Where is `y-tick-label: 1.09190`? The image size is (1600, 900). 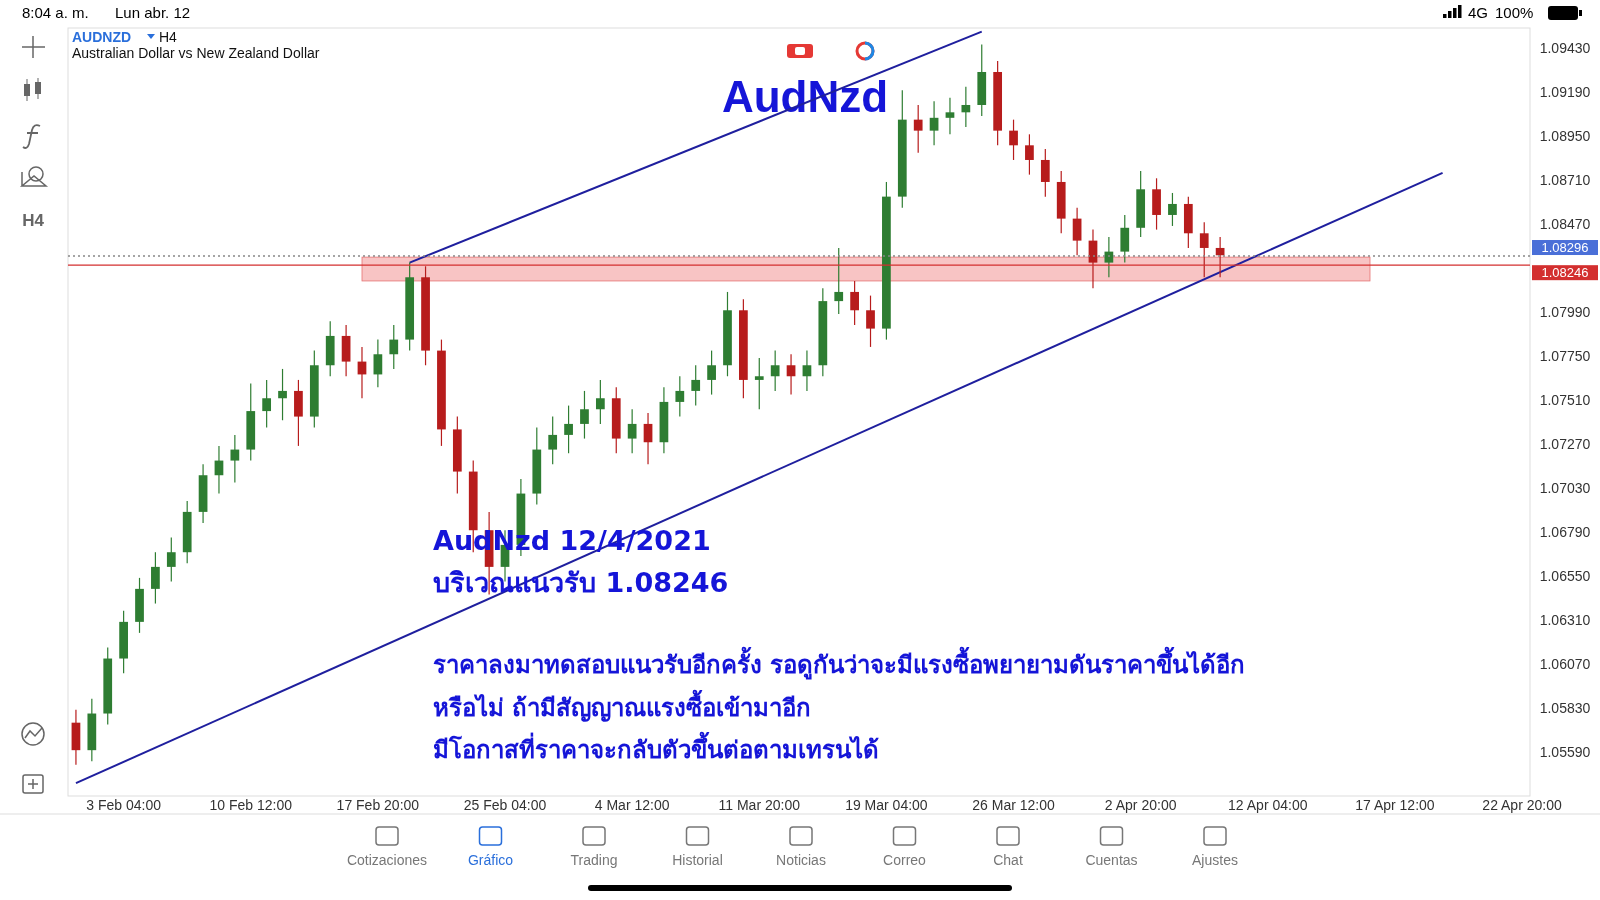
y-tick-label: 1.09190 is located at coordinates (1565, 92).